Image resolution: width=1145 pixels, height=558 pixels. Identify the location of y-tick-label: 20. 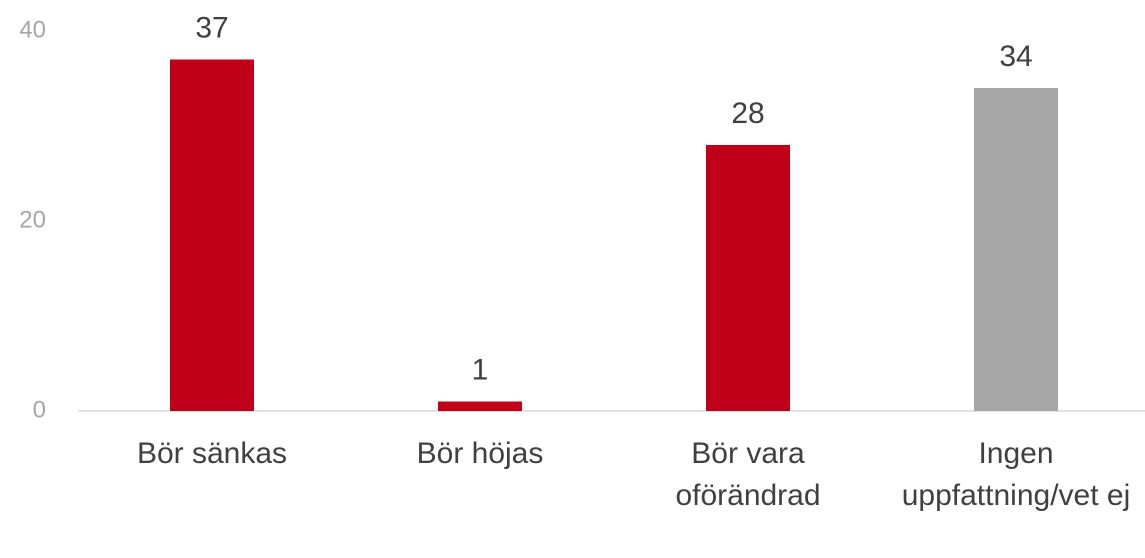
(32, 219).